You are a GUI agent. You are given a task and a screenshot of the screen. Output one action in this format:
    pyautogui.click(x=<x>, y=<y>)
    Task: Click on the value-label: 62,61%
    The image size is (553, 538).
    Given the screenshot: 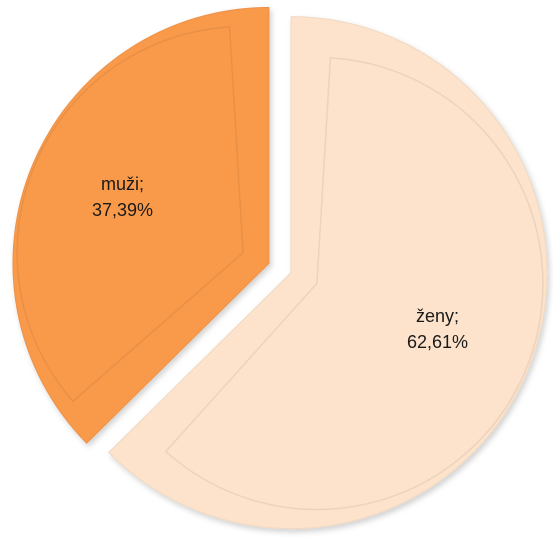 What is the action you would take?
    pyautogui.click(x=437, y=342)
    